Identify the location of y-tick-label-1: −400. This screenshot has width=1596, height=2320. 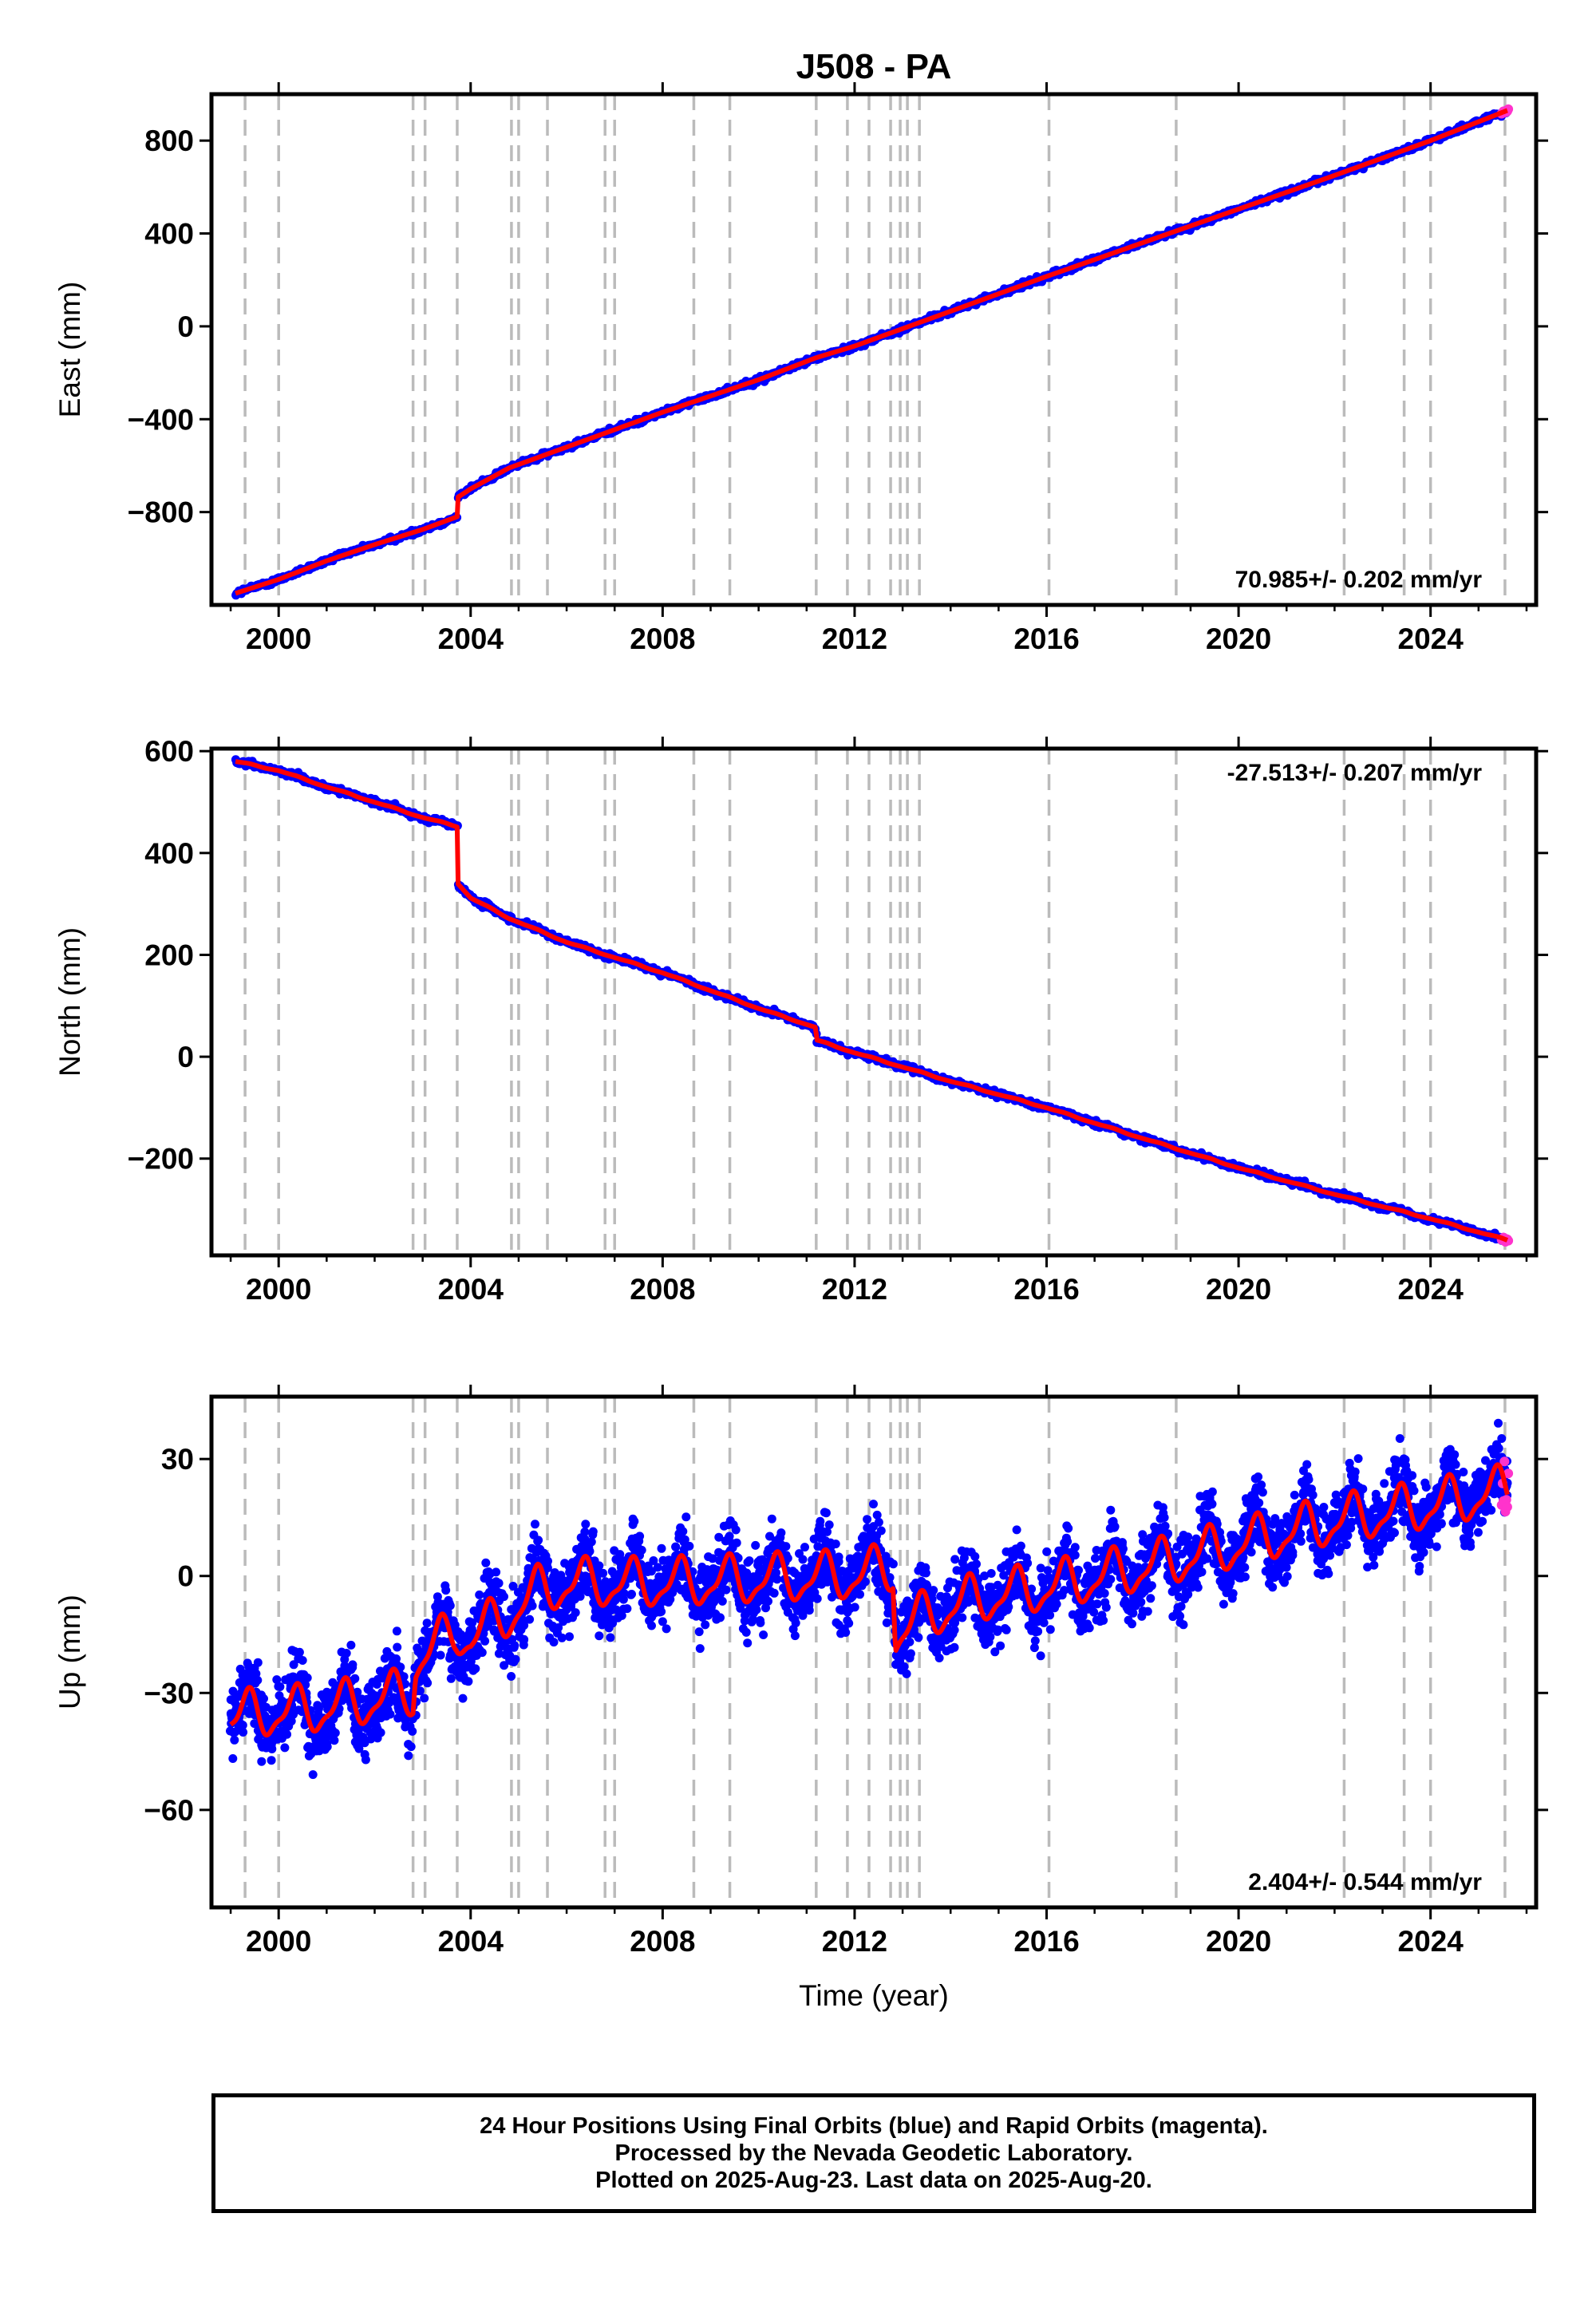
(161, 420).